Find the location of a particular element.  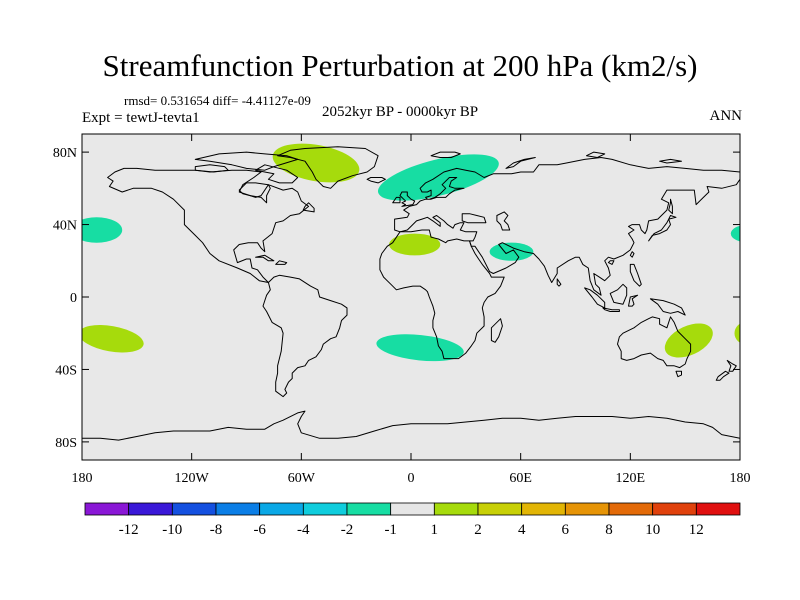

hudson-bay-coastline is located at coordinates (254, 193).